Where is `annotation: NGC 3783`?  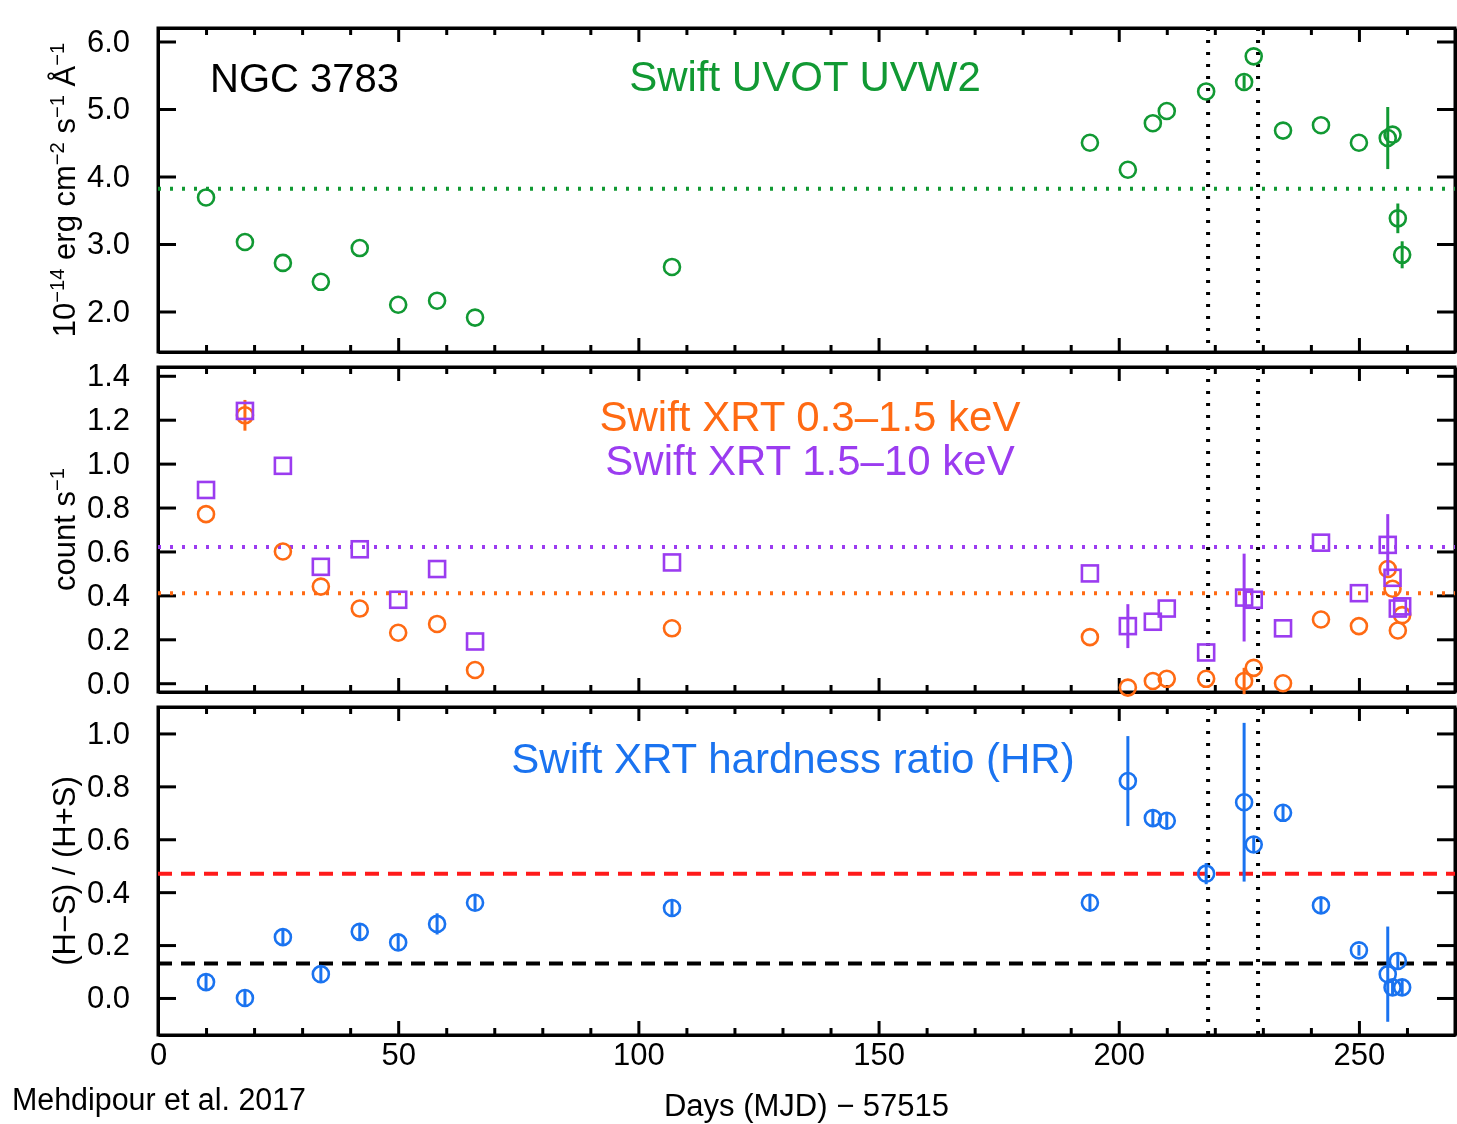 annotation: NGC 3783 is located at coordinates (304, 78).